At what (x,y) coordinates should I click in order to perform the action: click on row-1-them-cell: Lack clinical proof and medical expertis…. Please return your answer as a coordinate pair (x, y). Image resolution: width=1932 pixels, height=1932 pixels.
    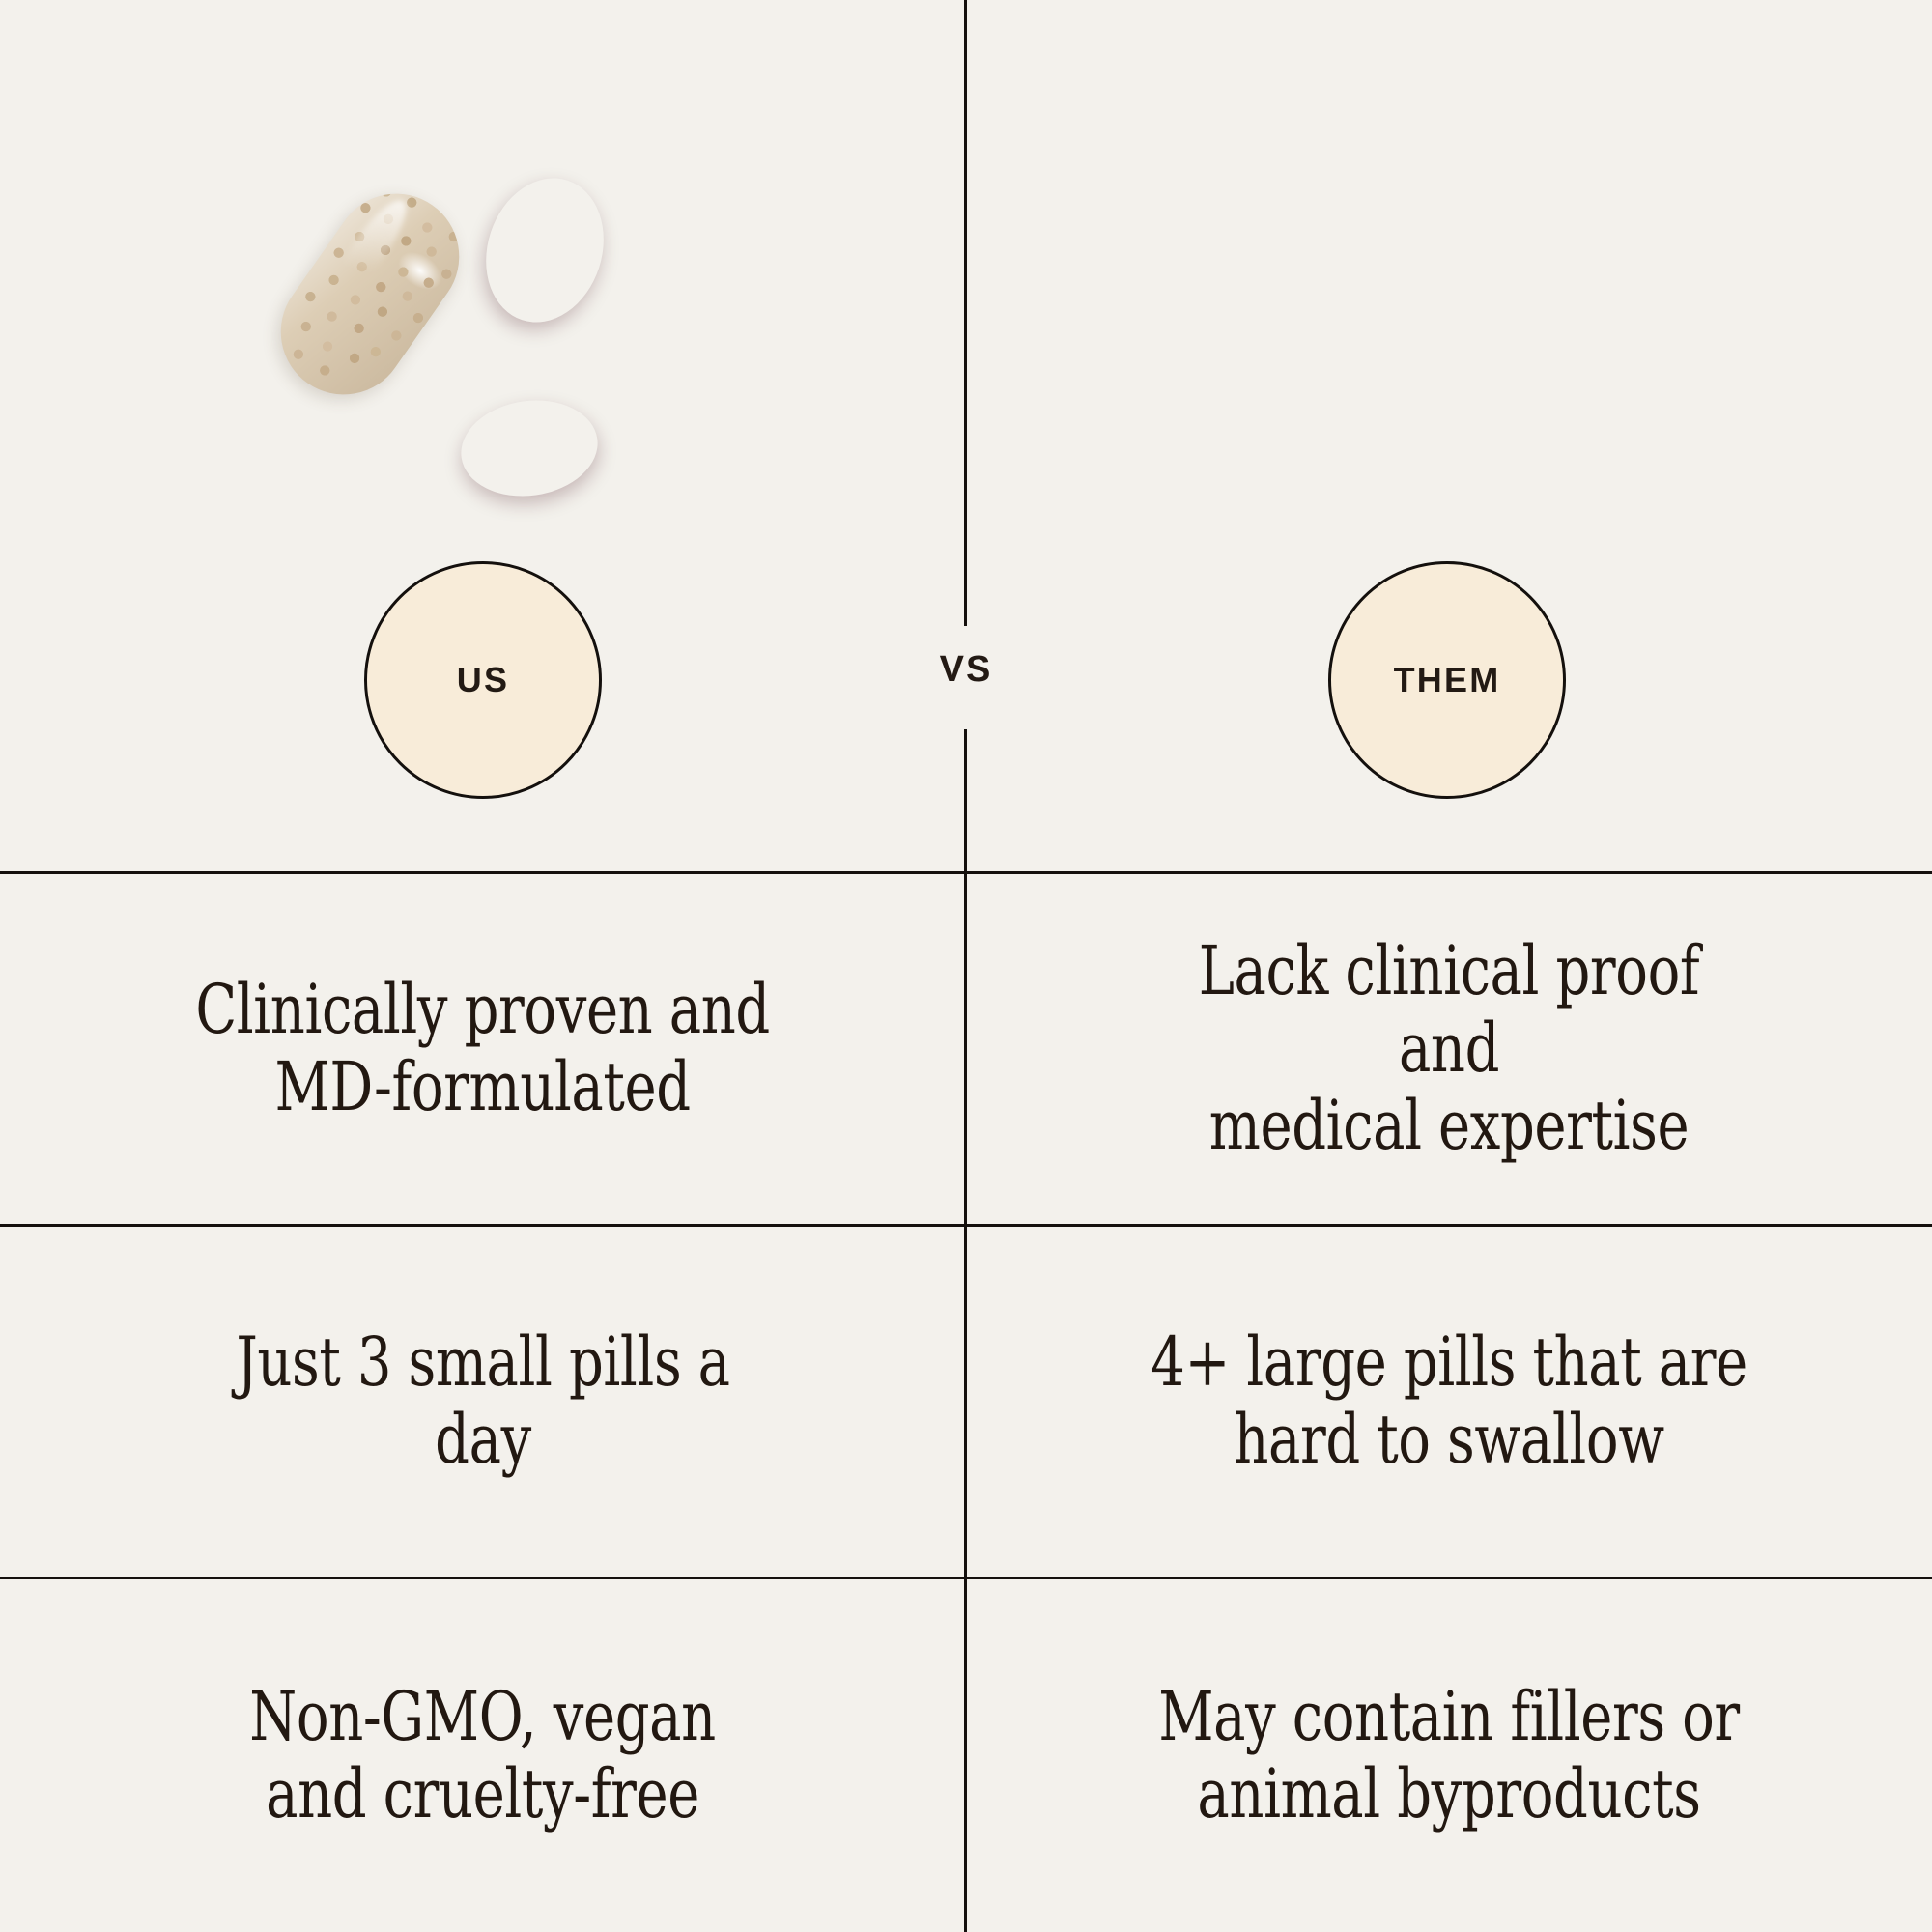
    Looking at the image, I should click on (1449, 1049).